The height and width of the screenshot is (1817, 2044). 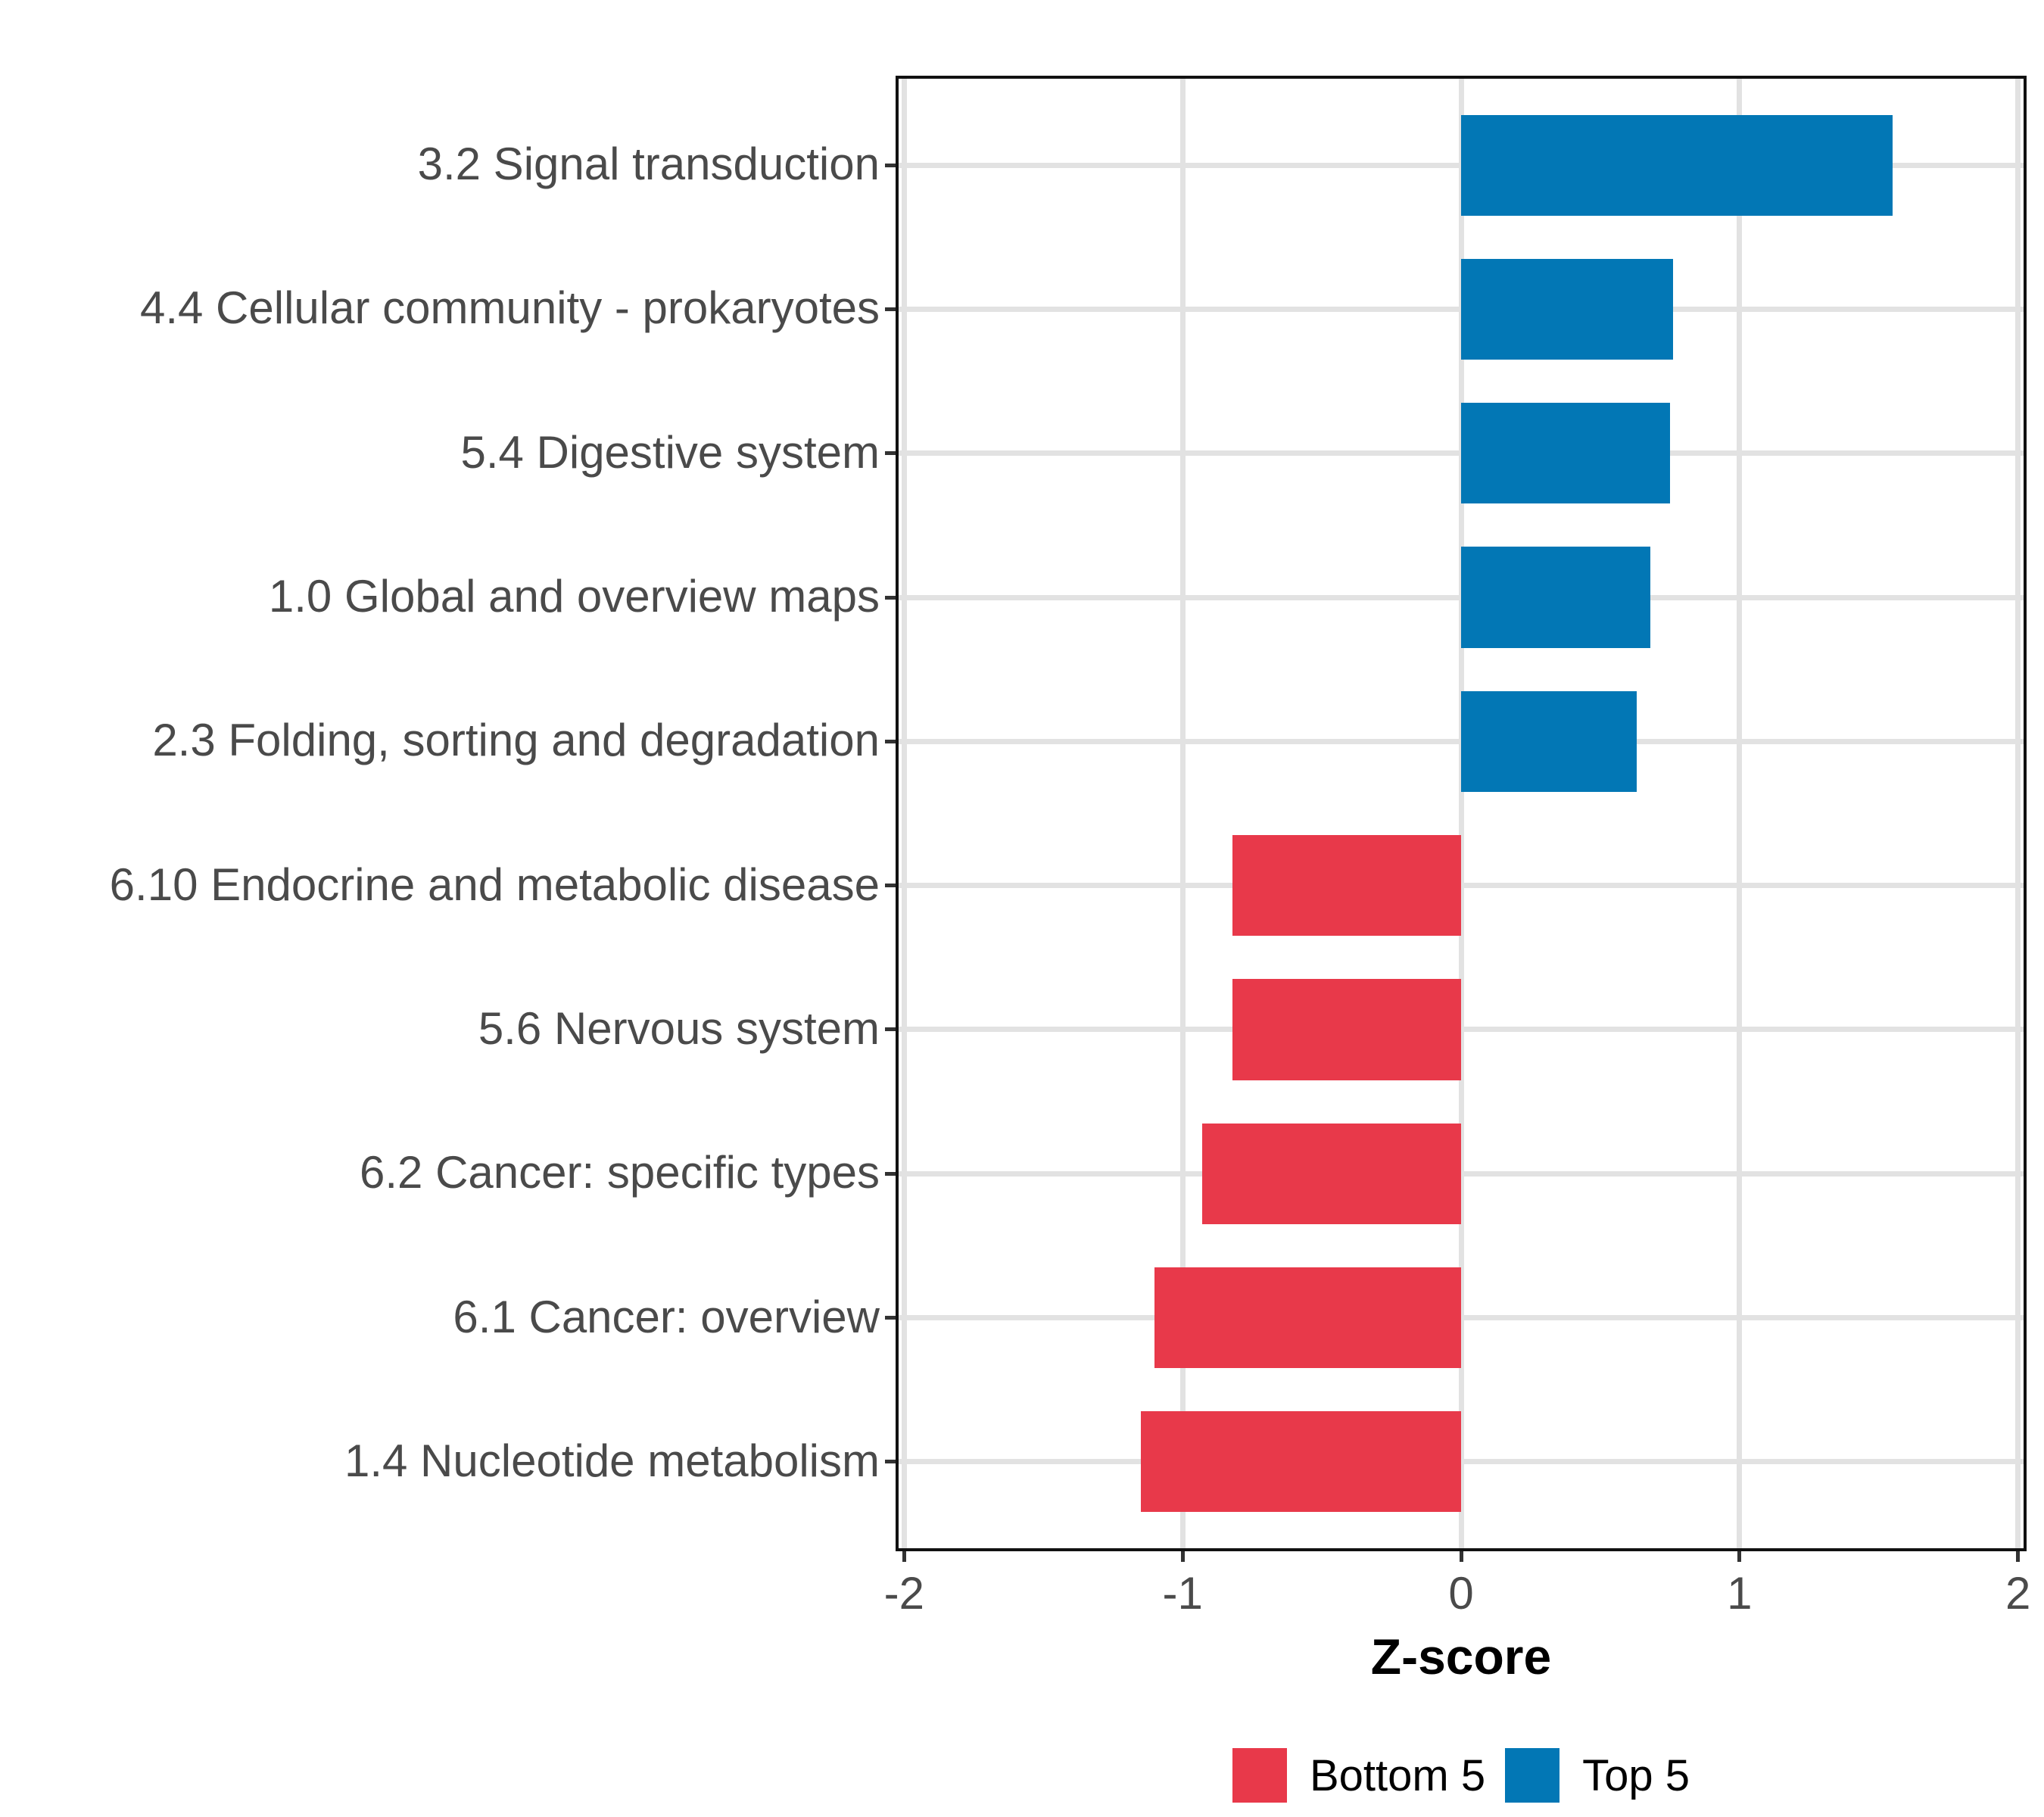 What do you see at coordinates (1461, 1593) in the screenshot?
I see `x-tick-label: 0` at bounding box center [1461, 1593].